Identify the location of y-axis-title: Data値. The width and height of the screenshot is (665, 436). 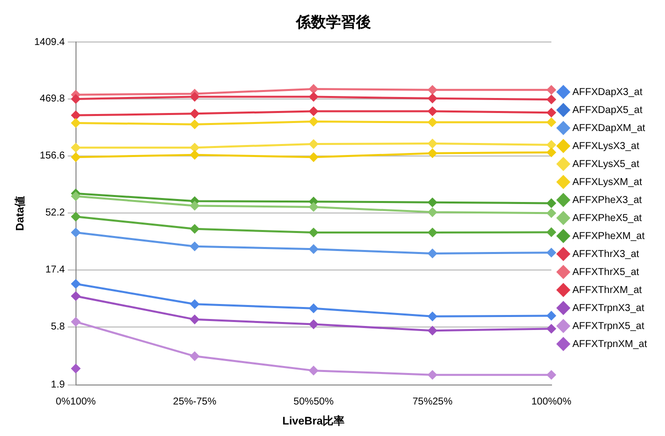
(20, 213).